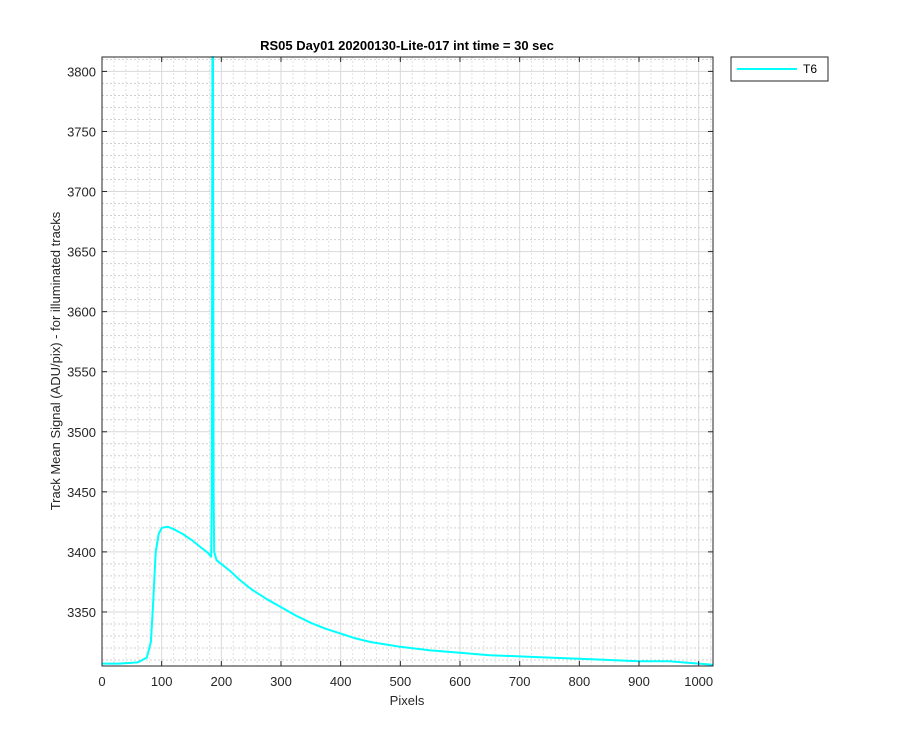  What do you see at coordinates (162, 681) in the screenshot?
I see `x-tick-label: 100` at bounding box center [162, 681].